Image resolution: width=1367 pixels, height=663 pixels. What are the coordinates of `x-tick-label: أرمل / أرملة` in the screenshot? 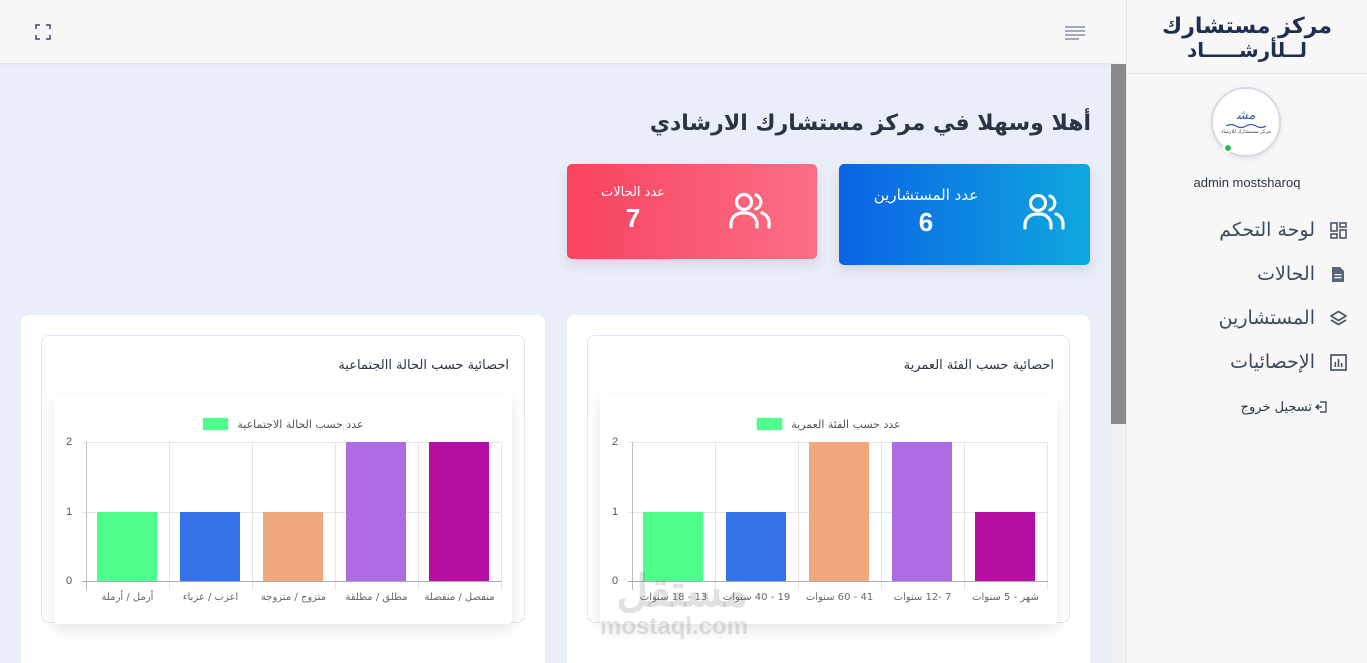 It's located at (127, 597).